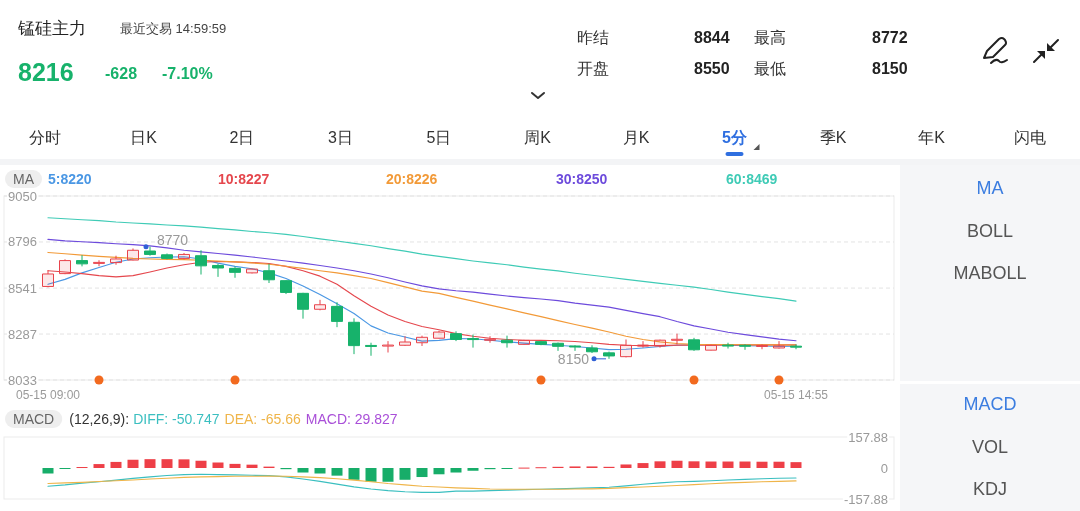 The width and height of the screenshot is (1080, 511). I want to click on legend: MACD (12,26,9): DIFF: -50.747 DEA: -65.66 MACD: 29.827, so click(201, 419).